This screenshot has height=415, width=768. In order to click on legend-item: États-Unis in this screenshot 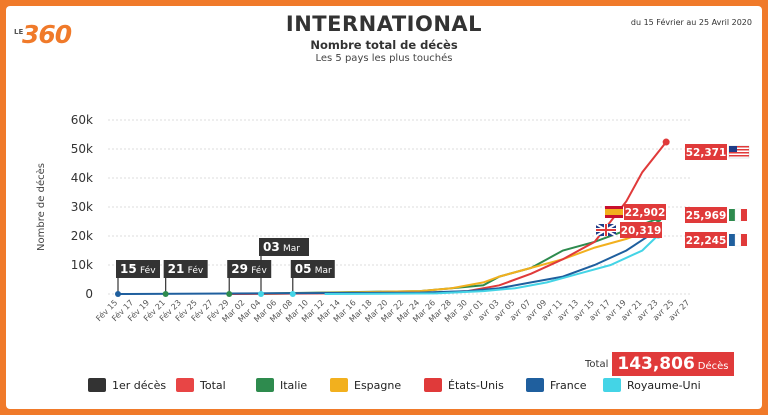, I will do `click(464, 385)`.